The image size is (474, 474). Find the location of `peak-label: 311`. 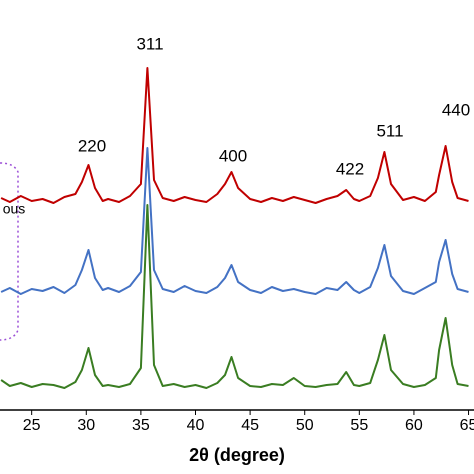

peak-label: 311 is located at coordinates (149, 43).